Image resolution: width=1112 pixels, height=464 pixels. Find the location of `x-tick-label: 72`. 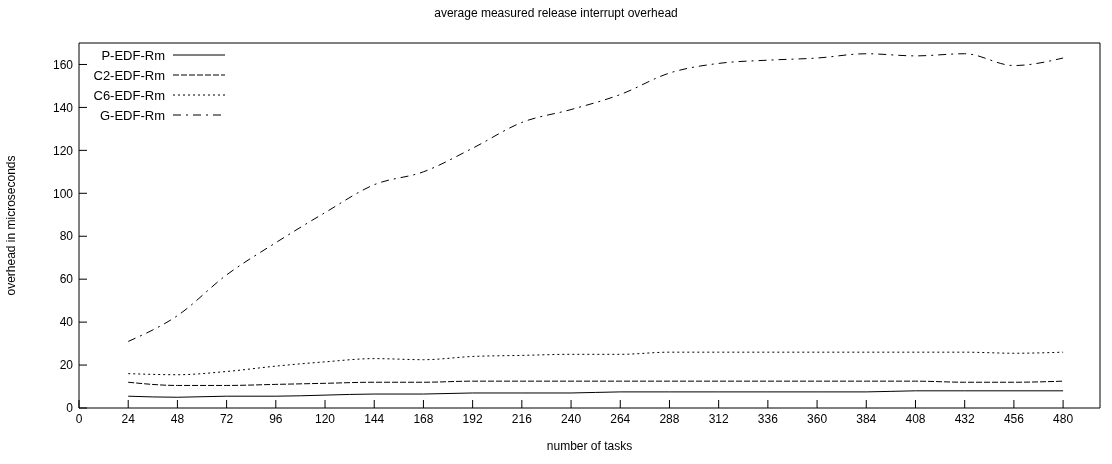

x-tick-label: 72 is located at coordinates (226, 418).